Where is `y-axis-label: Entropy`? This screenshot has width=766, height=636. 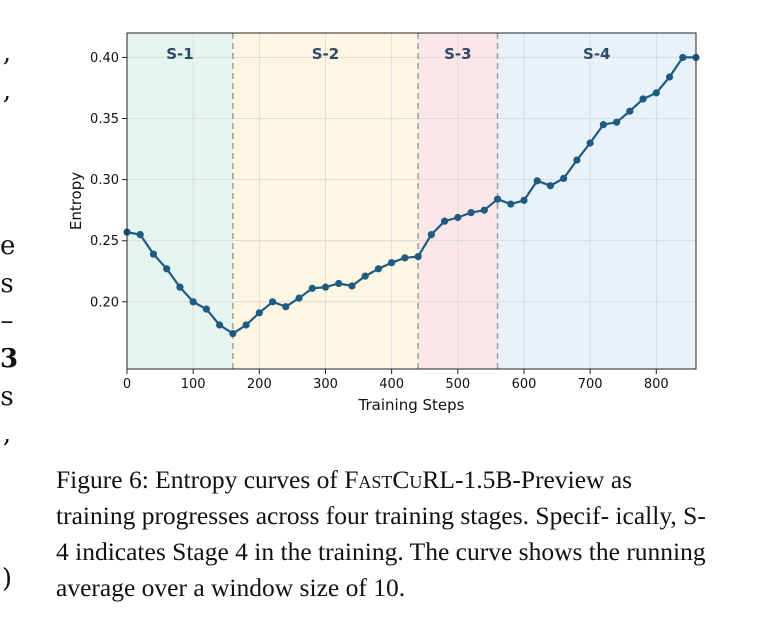 y-axis-label: Entropy is located at coordinates (76, 201).